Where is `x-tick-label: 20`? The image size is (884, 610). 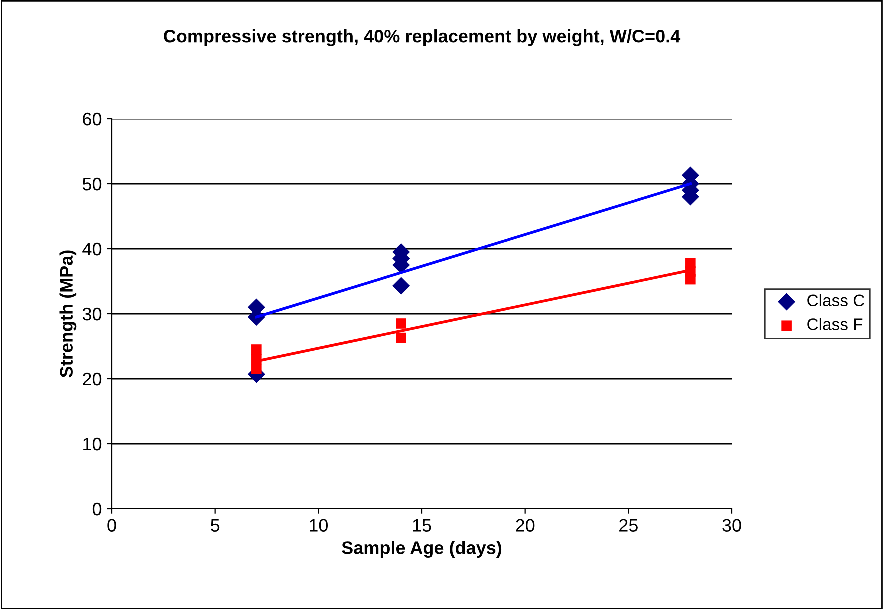
x-tick-label: 20 is located at coordinates (525, 525).